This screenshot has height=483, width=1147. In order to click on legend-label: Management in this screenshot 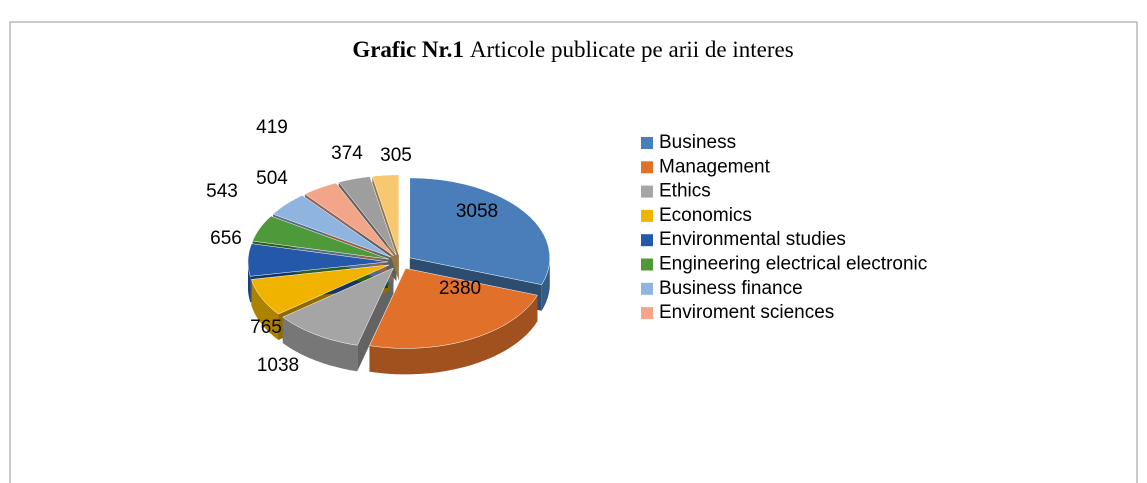, I will do `click(715, 166)`.